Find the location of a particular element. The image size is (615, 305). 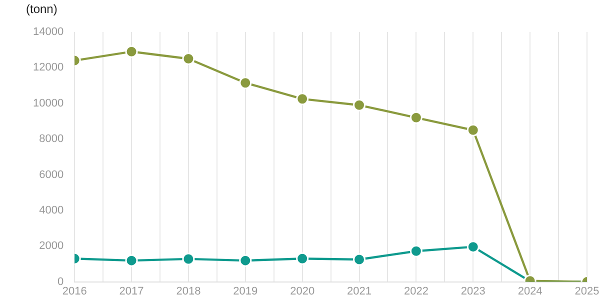

y-axis-title: (tonn) is located at coordinates (42, 9).